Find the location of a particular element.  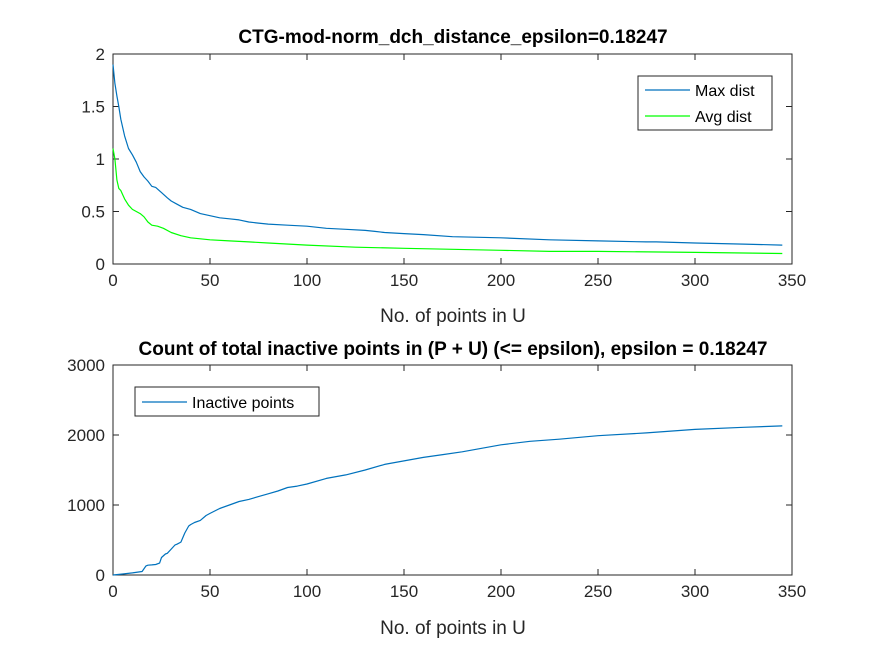

legend-max-dist-label: Max dist is located at coordinates (725, 91).